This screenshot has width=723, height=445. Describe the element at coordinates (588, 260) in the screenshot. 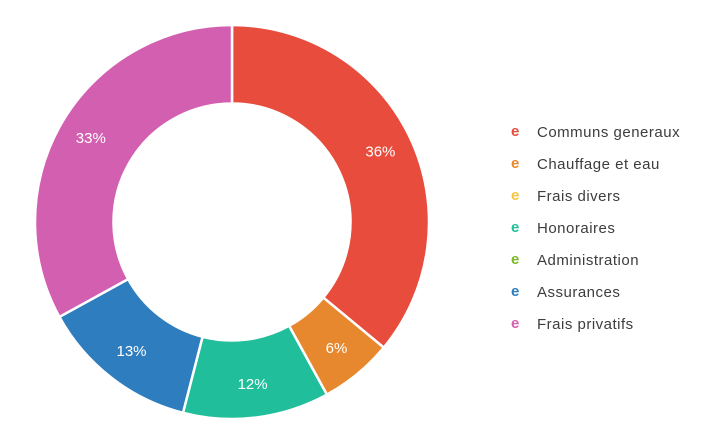

I see `legend-item-label: Administration` at that location.